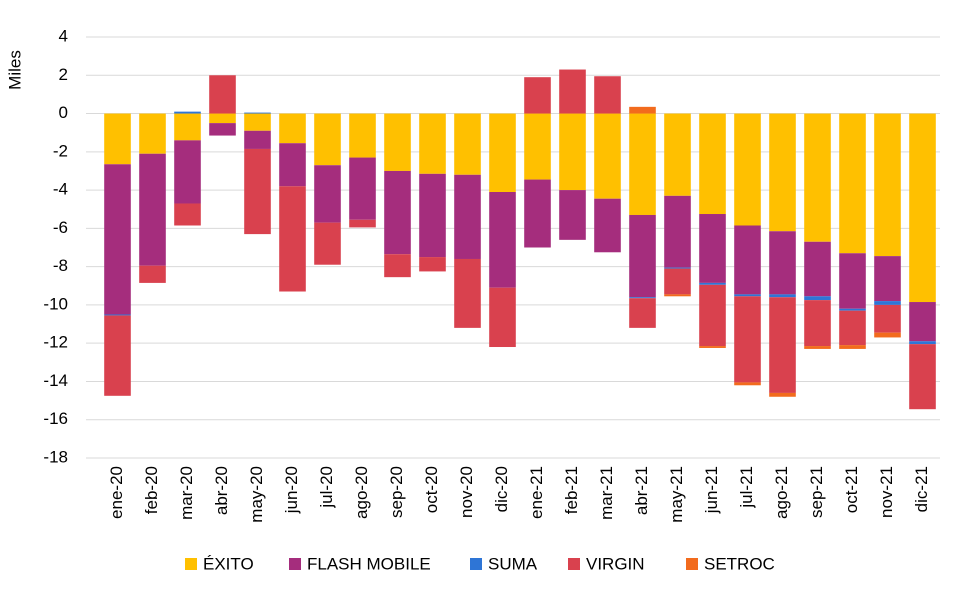 This screenshot has width=960, height=603. What do you see at coordinates (221, 490) in the screenshot?
I see `x-tick-label: abr-20` at bounding box center [221, 490].